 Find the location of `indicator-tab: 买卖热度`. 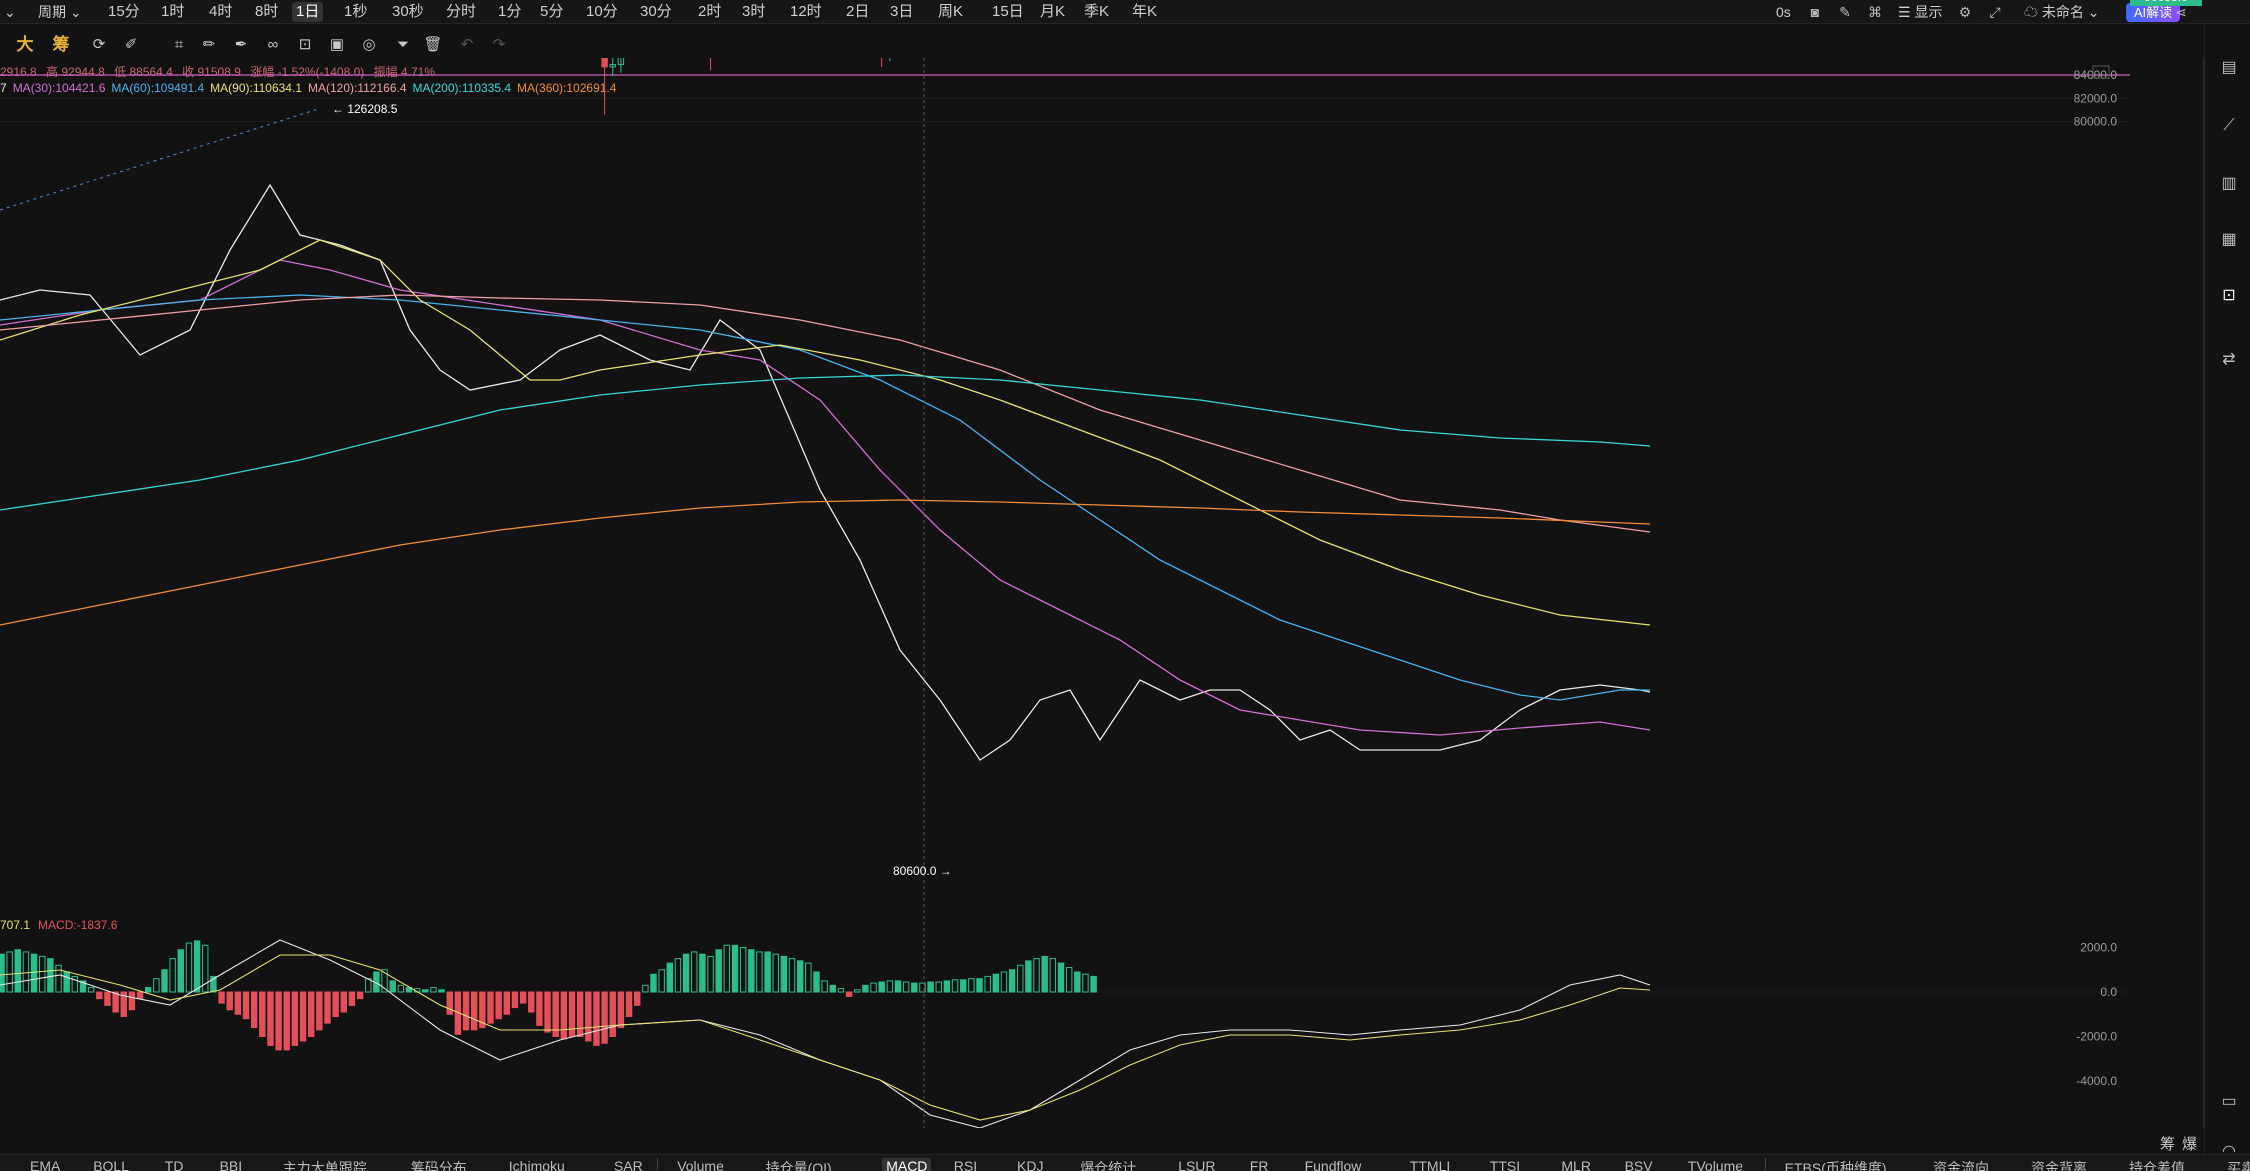

indicator-tab: 买卖热度 is located at coordinates (2238, 1165).